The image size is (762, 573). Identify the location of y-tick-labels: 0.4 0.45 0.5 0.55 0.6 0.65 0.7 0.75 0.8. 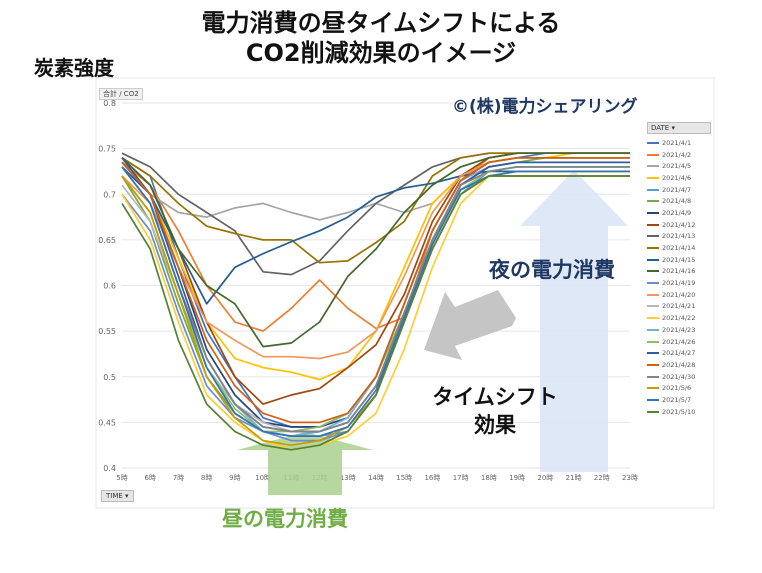
(107, 286).